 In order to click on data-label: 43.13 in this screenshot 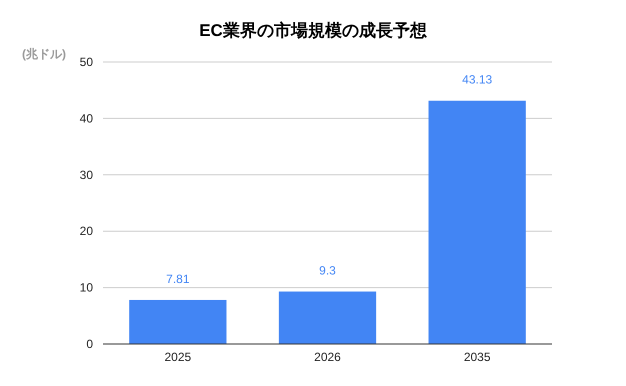, I will do `click(477, 79)`.